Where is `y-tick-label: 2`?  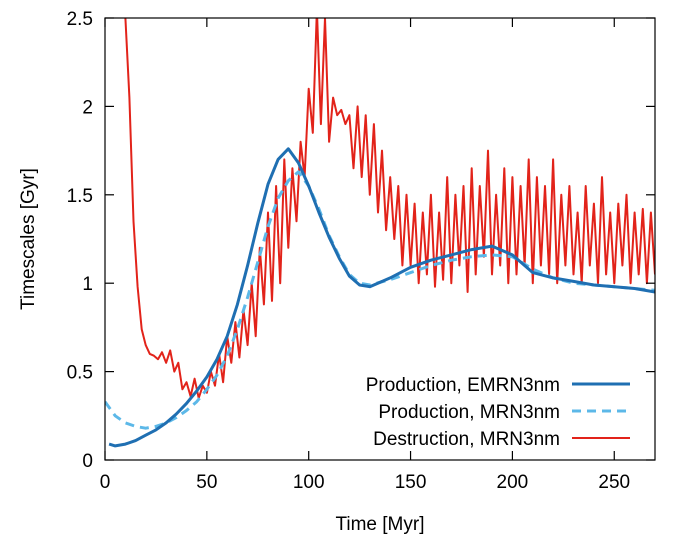 y-tick-label: 2 is located at coordinates (87, 107).